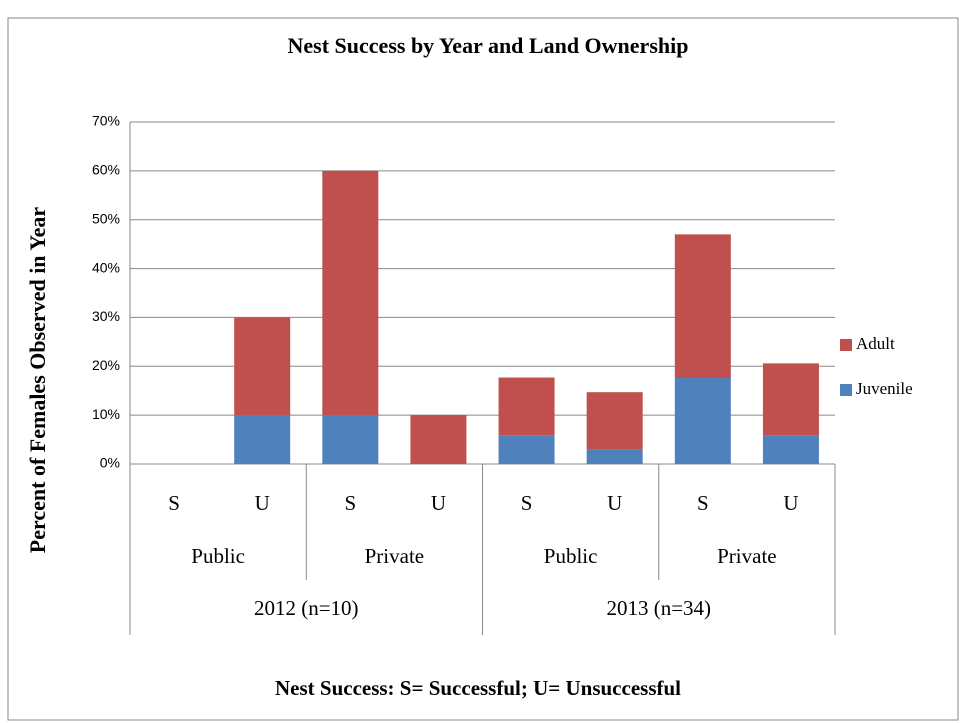 The image size is (963, 723). Describe the element at coordinates (110, 463) in the screenshot. I see `y-tick-label: 0%` at that location.